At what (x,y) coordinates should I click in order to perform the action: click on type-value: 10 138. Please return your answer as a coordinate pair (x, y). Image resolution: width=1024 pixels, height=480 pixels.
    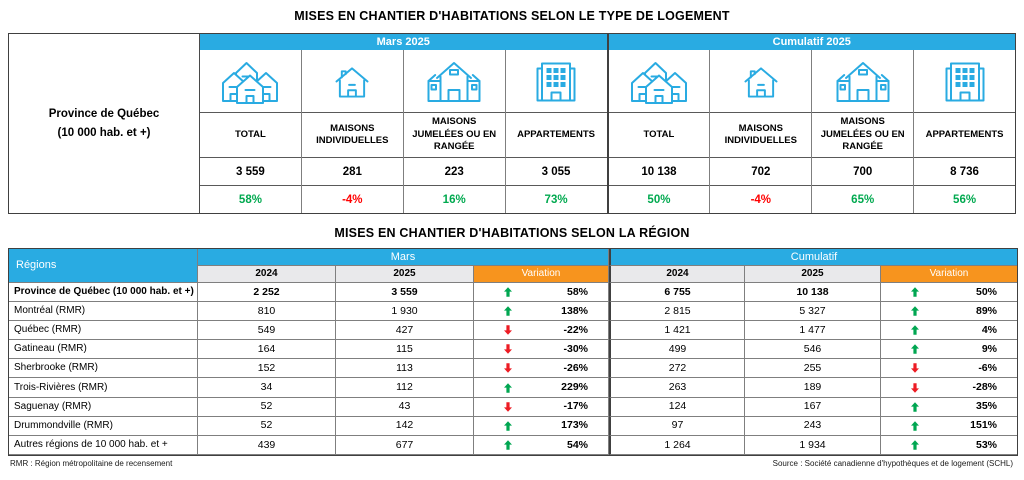
    Looking at the image, I should click on (659, 172).